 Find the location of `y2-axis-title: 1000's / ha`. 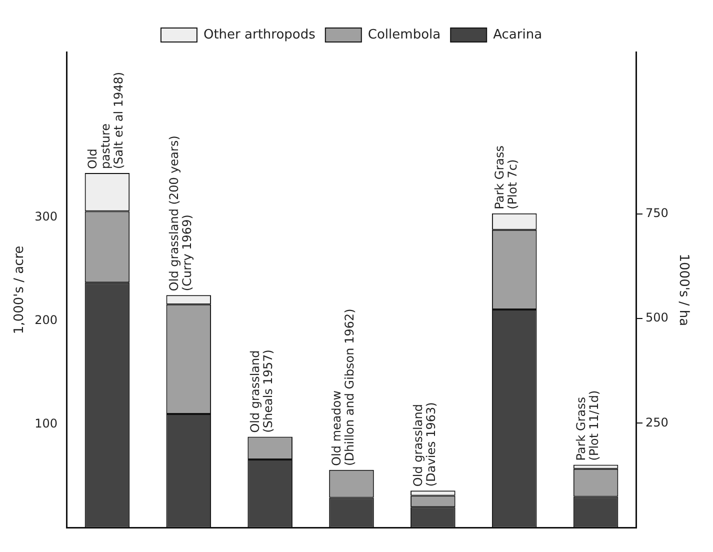

y2-axis-title: 1000's / ha is located at coordinates (683, 290).